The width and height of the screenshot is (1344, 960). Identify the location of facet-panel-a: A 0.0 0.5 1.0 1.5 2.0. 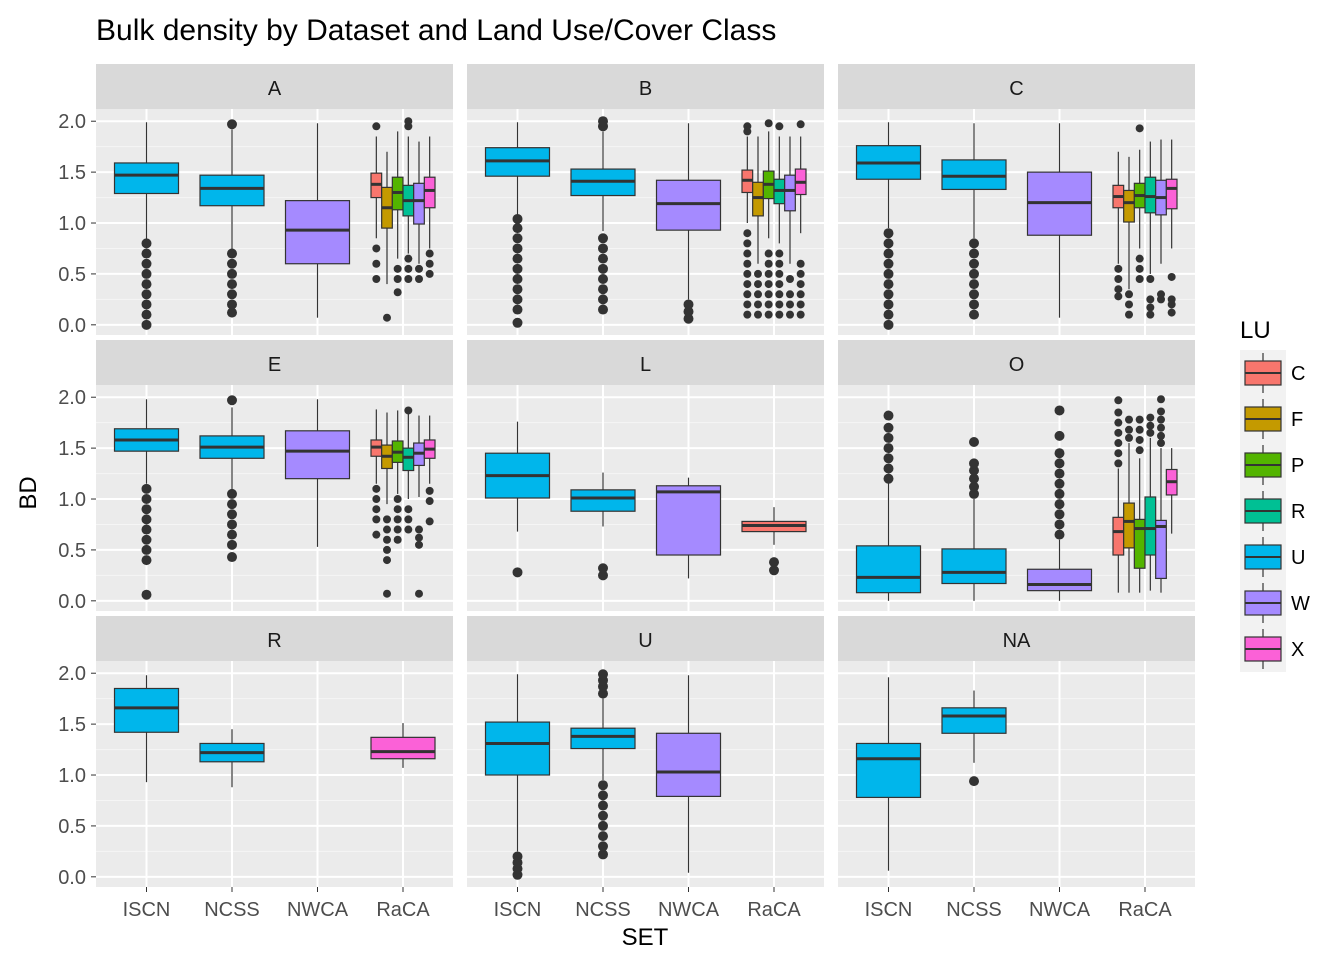
(255, 200).